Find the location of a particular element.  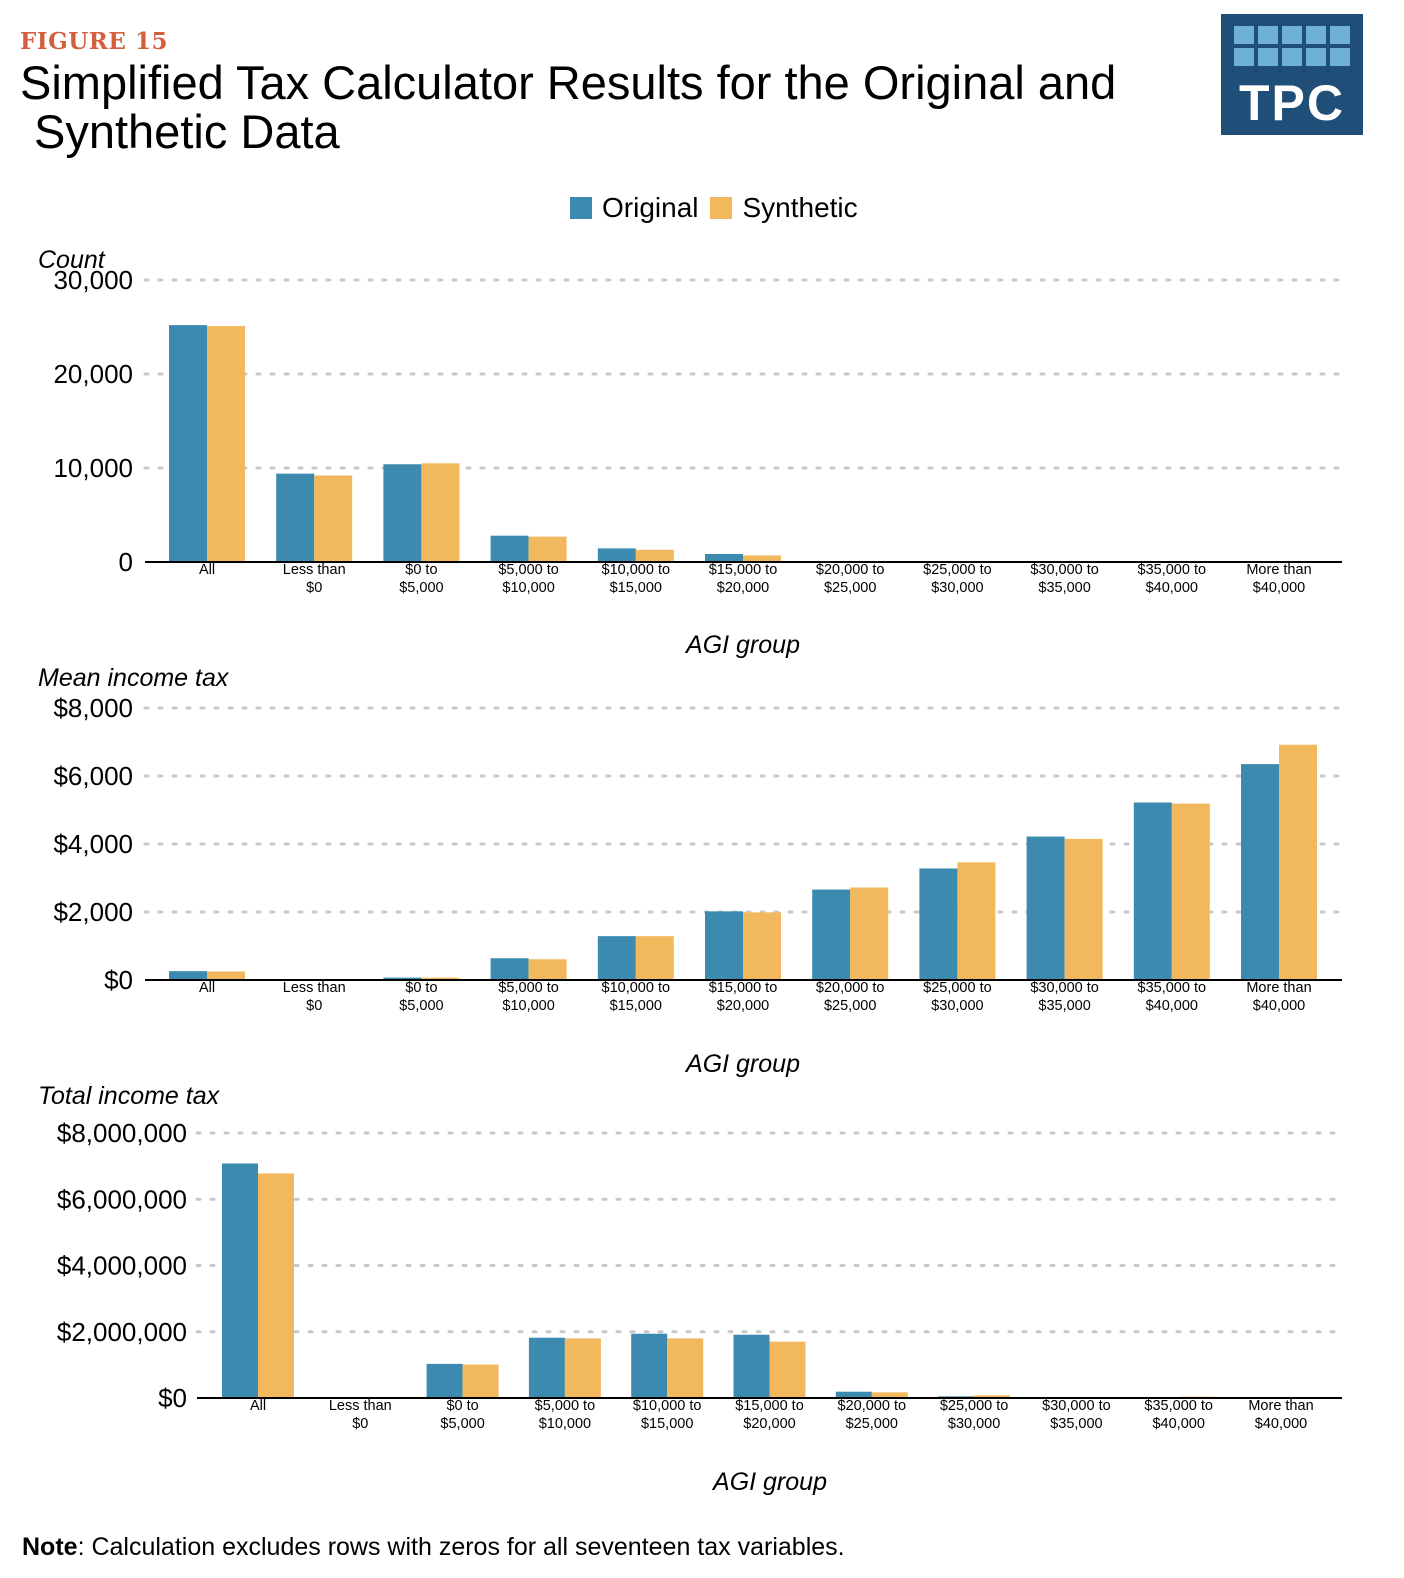

y-tick-label: $4,000 is located at coordinates (93, 844).